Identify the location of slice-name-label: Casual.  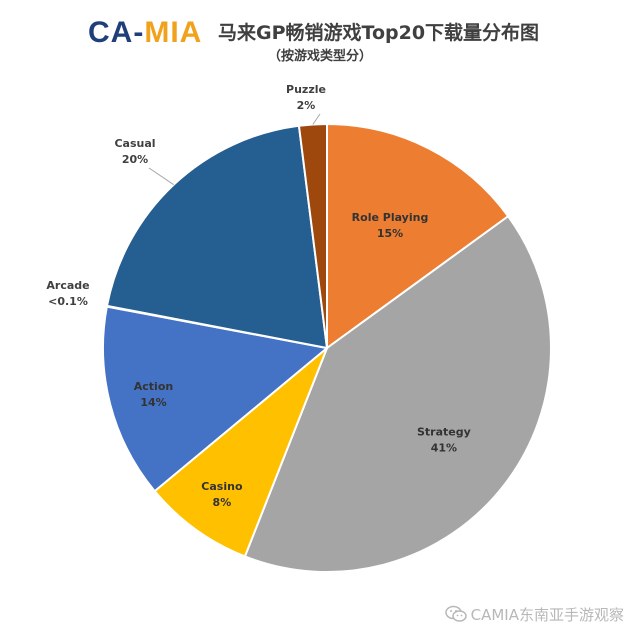
(134, 143).